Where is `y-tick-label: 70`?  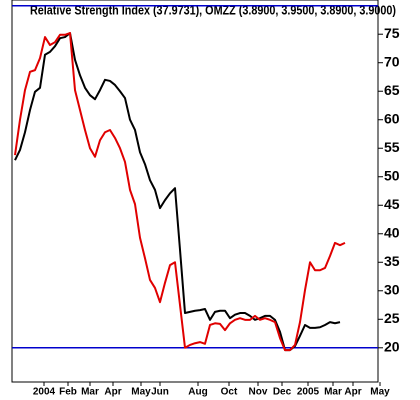 y-tick-label: 70 is located at coordinates (392, 61).